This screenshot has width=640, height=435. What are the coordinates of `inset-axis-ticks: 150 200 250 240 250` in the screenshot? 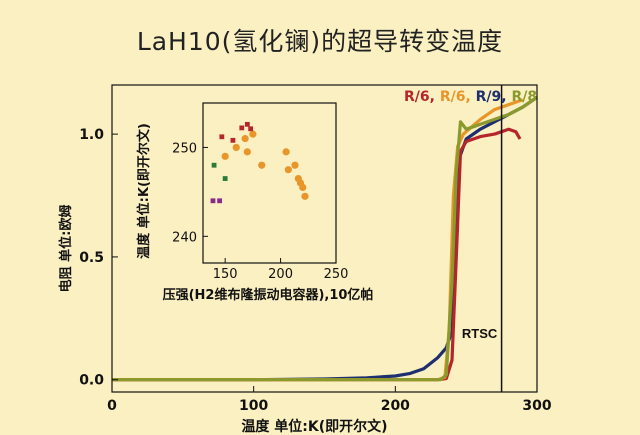 It's located at (260, 211).